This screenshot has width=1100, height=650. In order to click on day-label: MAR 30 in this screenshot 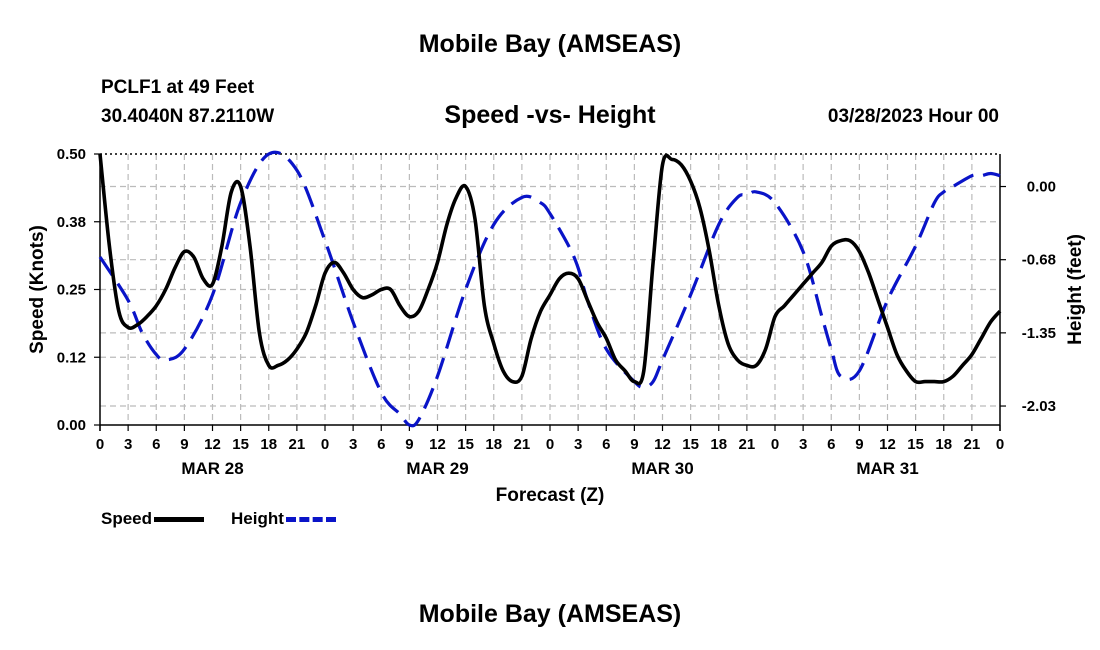, I will do `click(662, 468)`.